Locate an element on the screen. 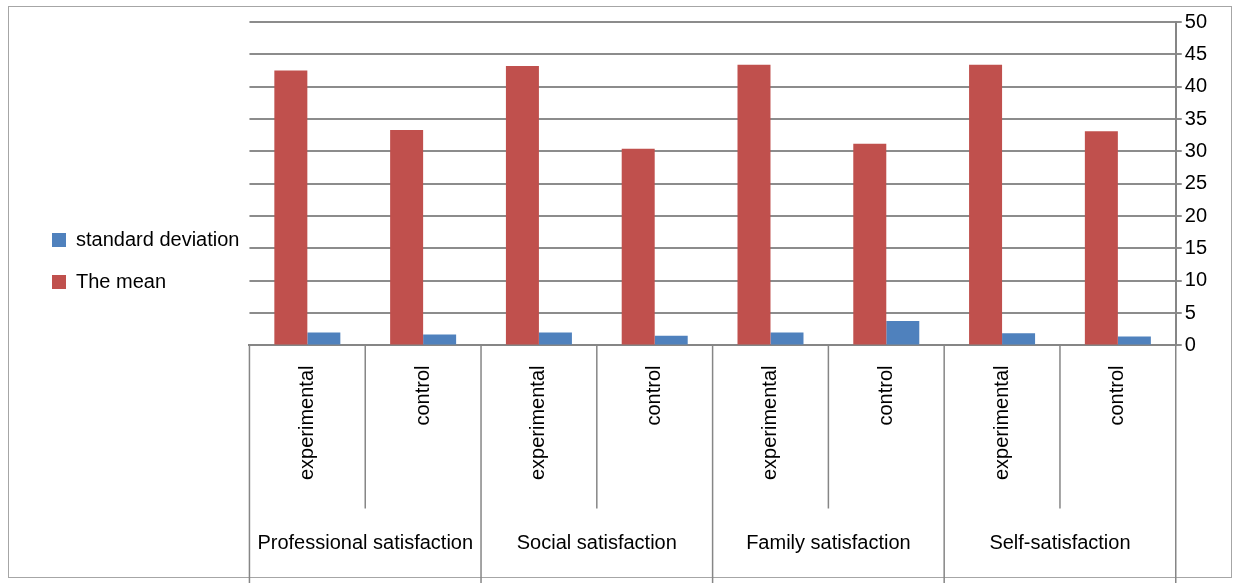 This screenshot has height=583, width=1240. legend-label: standard deviation is located at coordinates (158, 238).